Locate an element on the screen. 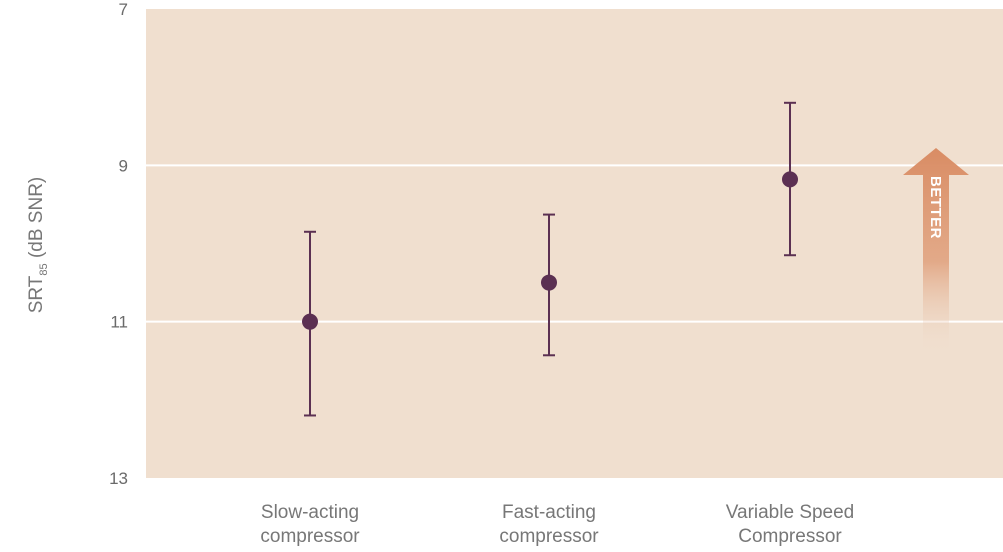 The image size is (1003, 552). y-axis-label-prefix: SRT is located at coordinates (36, 294).